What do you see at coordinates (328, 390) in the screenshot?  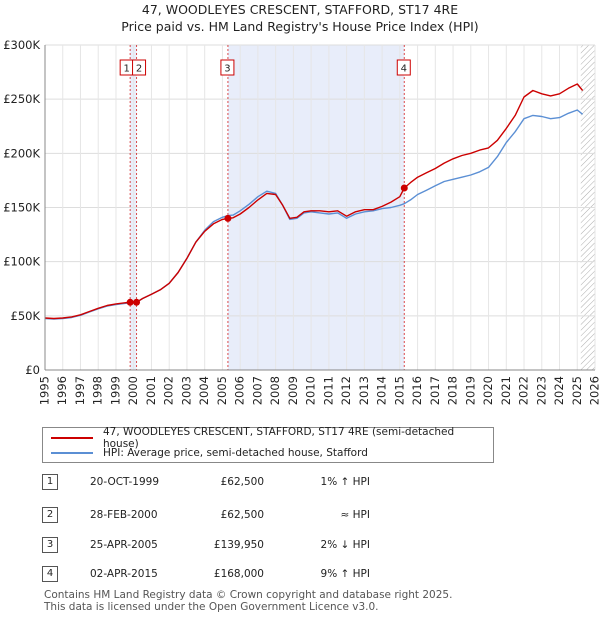 I see `x-tick-label: 2011` at bounding box center [328, 390].